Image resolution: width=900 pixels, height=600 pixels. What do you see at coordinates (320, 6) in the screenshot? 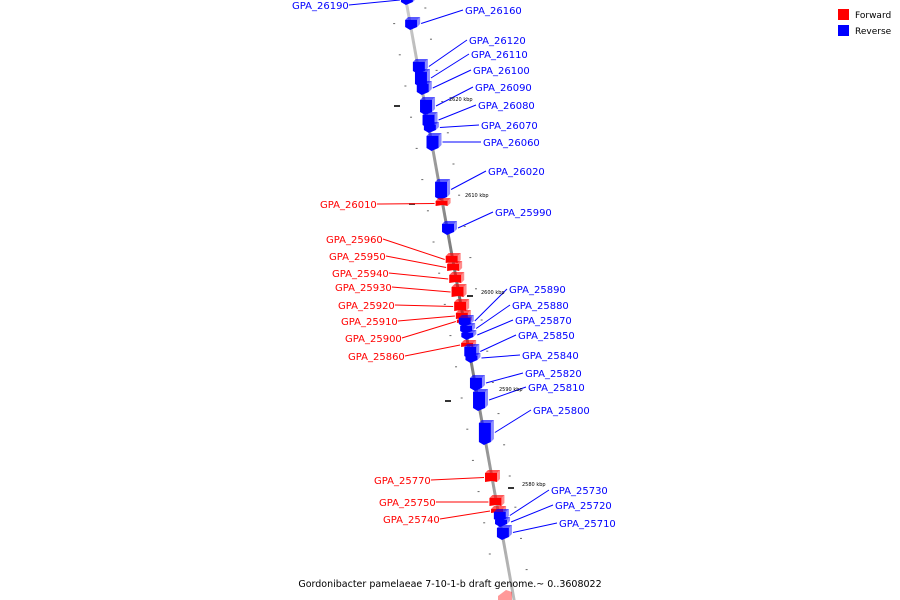
I see `gene-label: GPA_26190` at bounding box center [320, 6].